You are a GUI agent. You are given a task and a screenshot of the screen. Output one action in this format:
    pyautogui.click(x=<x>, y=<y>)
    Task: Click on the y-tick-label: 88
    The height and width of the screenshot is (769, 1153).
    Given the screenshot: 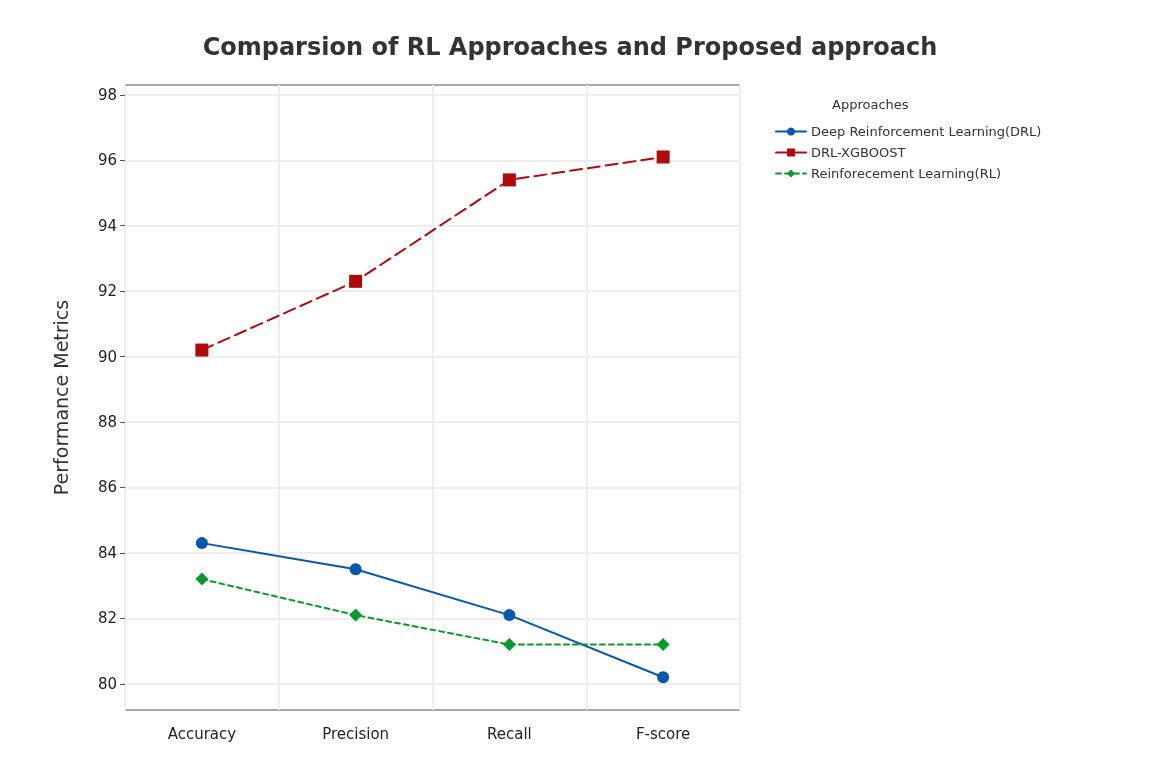 What is the action you would take?
    pyautogui.click(x=107, y=422)
    